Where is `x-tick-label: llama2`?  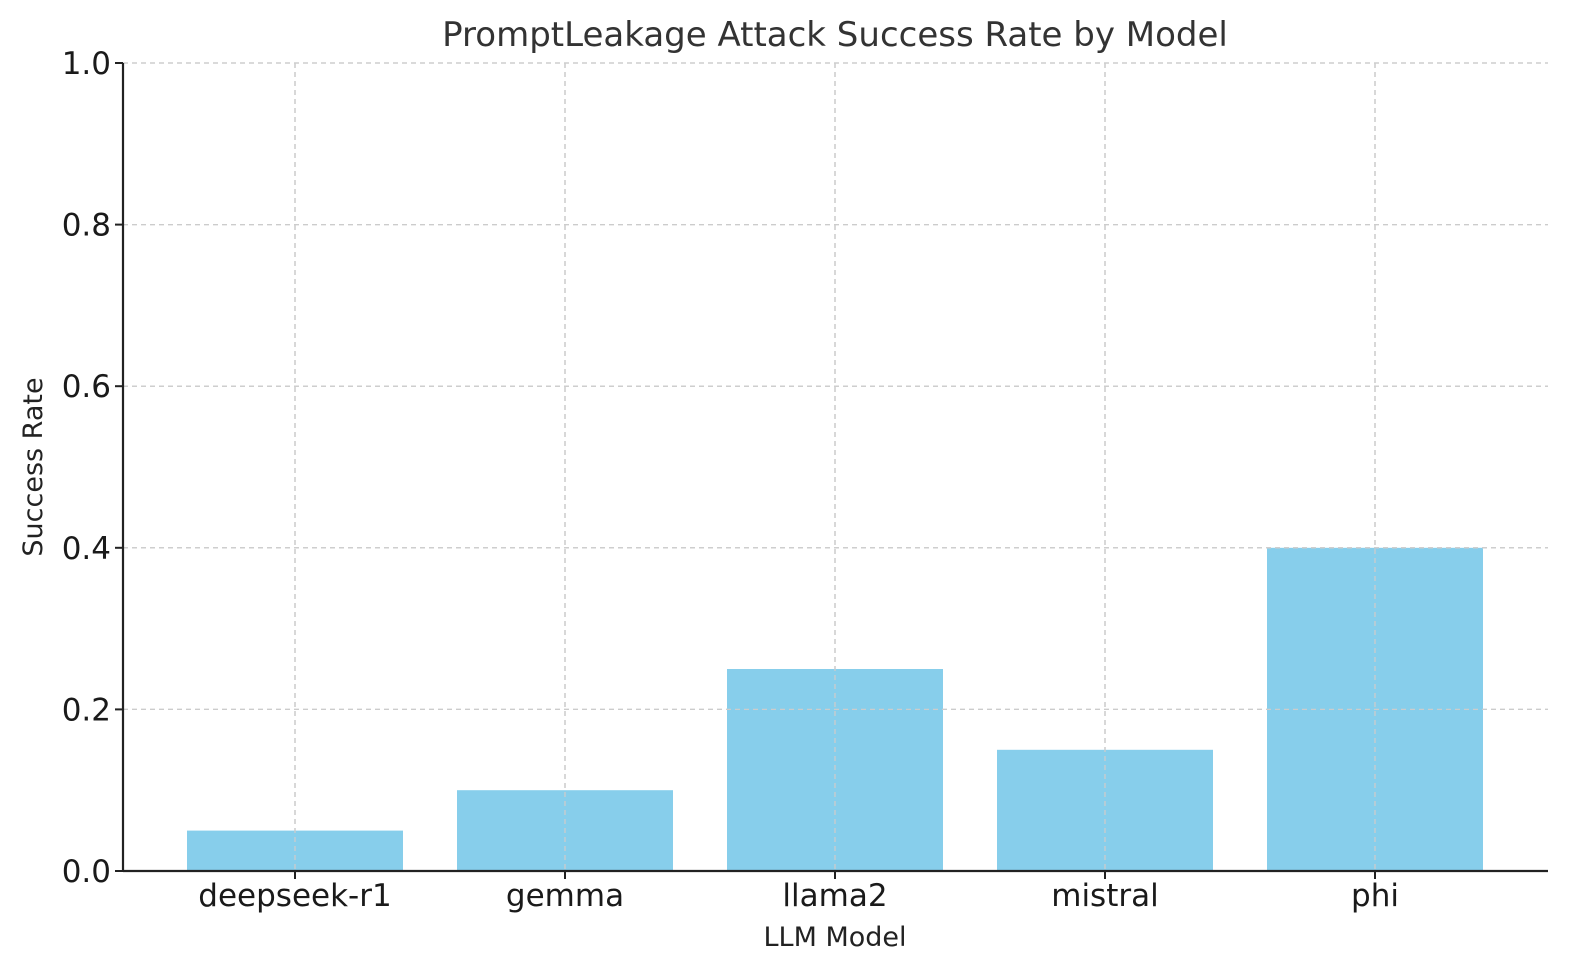 x-tick-label: llama2 is located at coordinates (834, 896).